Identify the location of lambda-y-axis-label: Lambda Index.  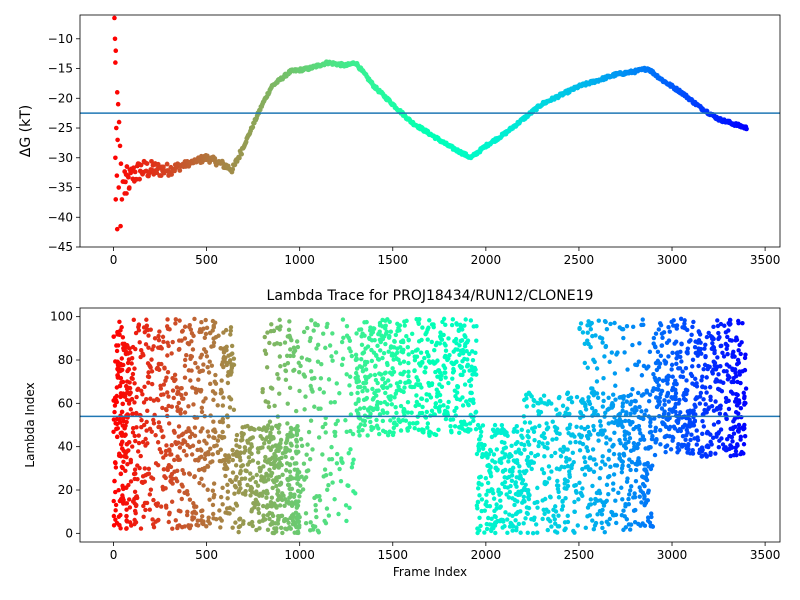
(30, 424).